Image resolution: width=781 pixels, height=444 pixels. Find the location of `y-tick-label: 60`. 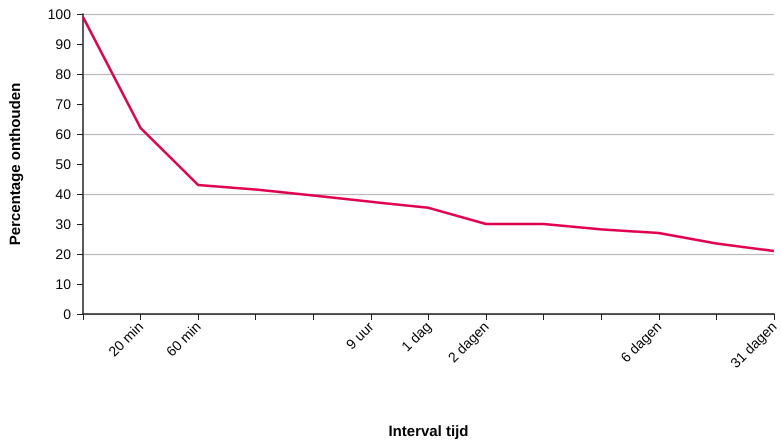

y-tick-label: 60 is located at coordinates (63, 134).